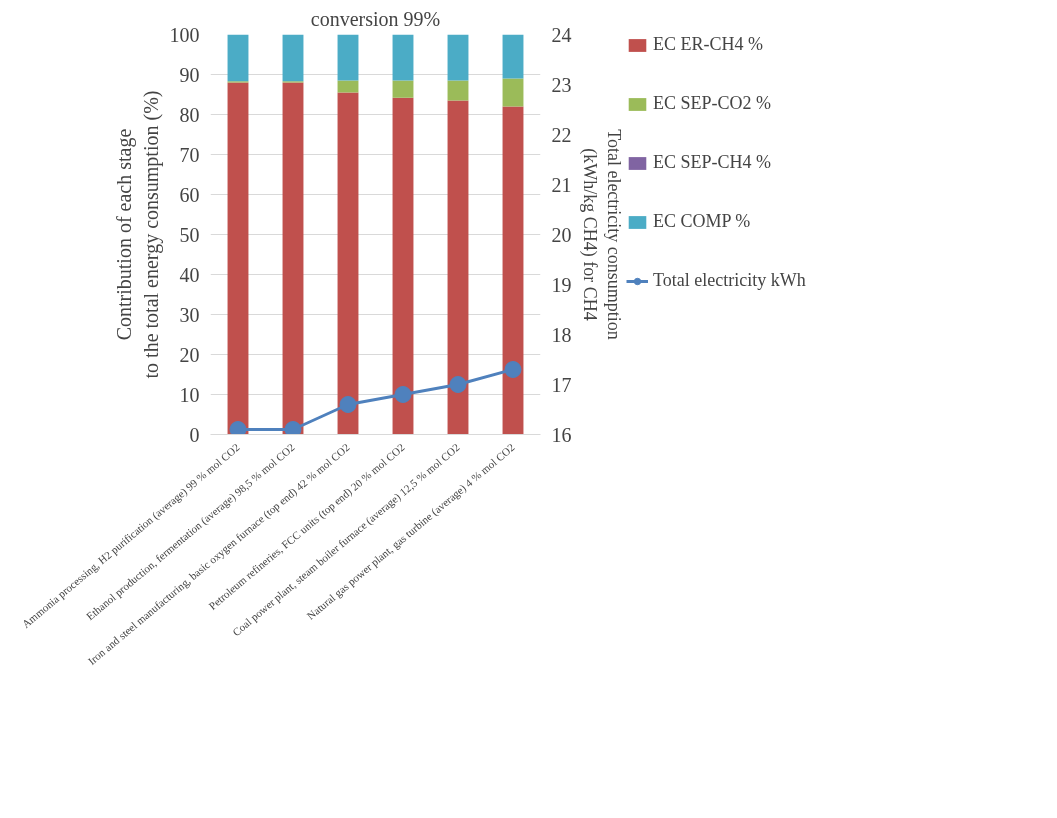 The image size is (1057, 818). Describe the element at coordinates (561, 434) in the screenshot. I see `y2-tick-label: 16` at that location.